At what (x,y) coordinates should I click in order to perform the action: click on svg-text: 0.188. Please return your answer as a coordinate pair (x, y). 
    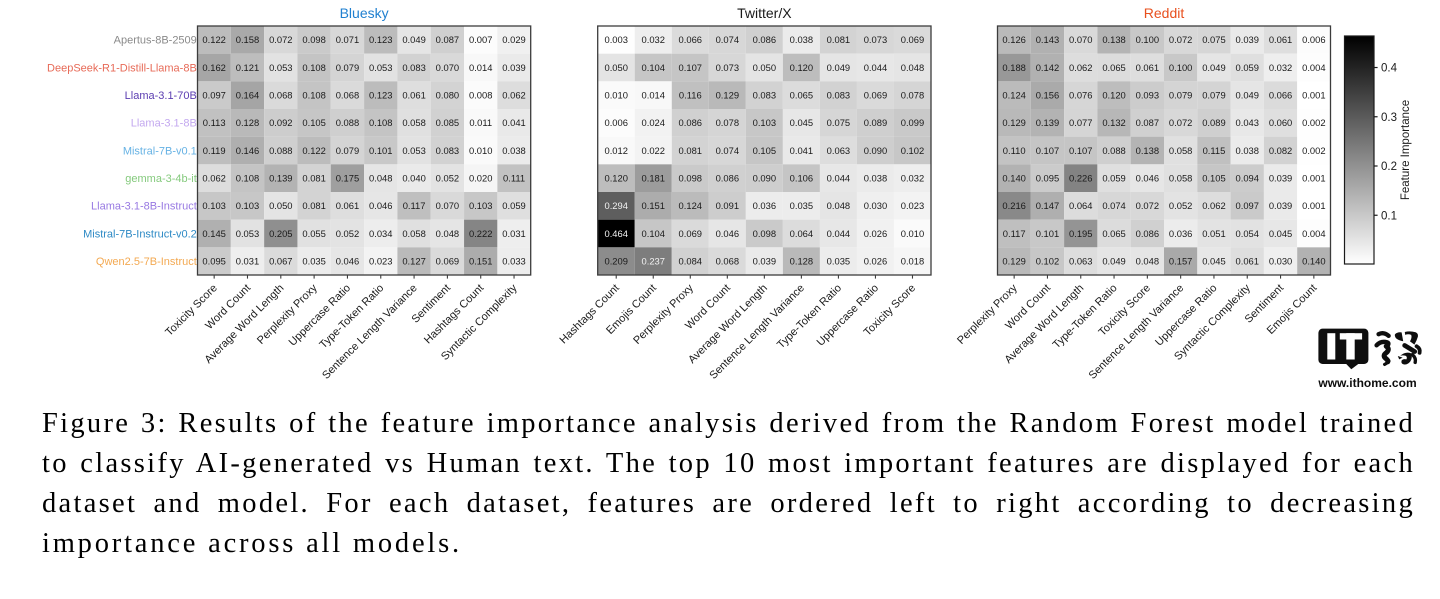
    Looking at the image, I should click on (1013, 67).